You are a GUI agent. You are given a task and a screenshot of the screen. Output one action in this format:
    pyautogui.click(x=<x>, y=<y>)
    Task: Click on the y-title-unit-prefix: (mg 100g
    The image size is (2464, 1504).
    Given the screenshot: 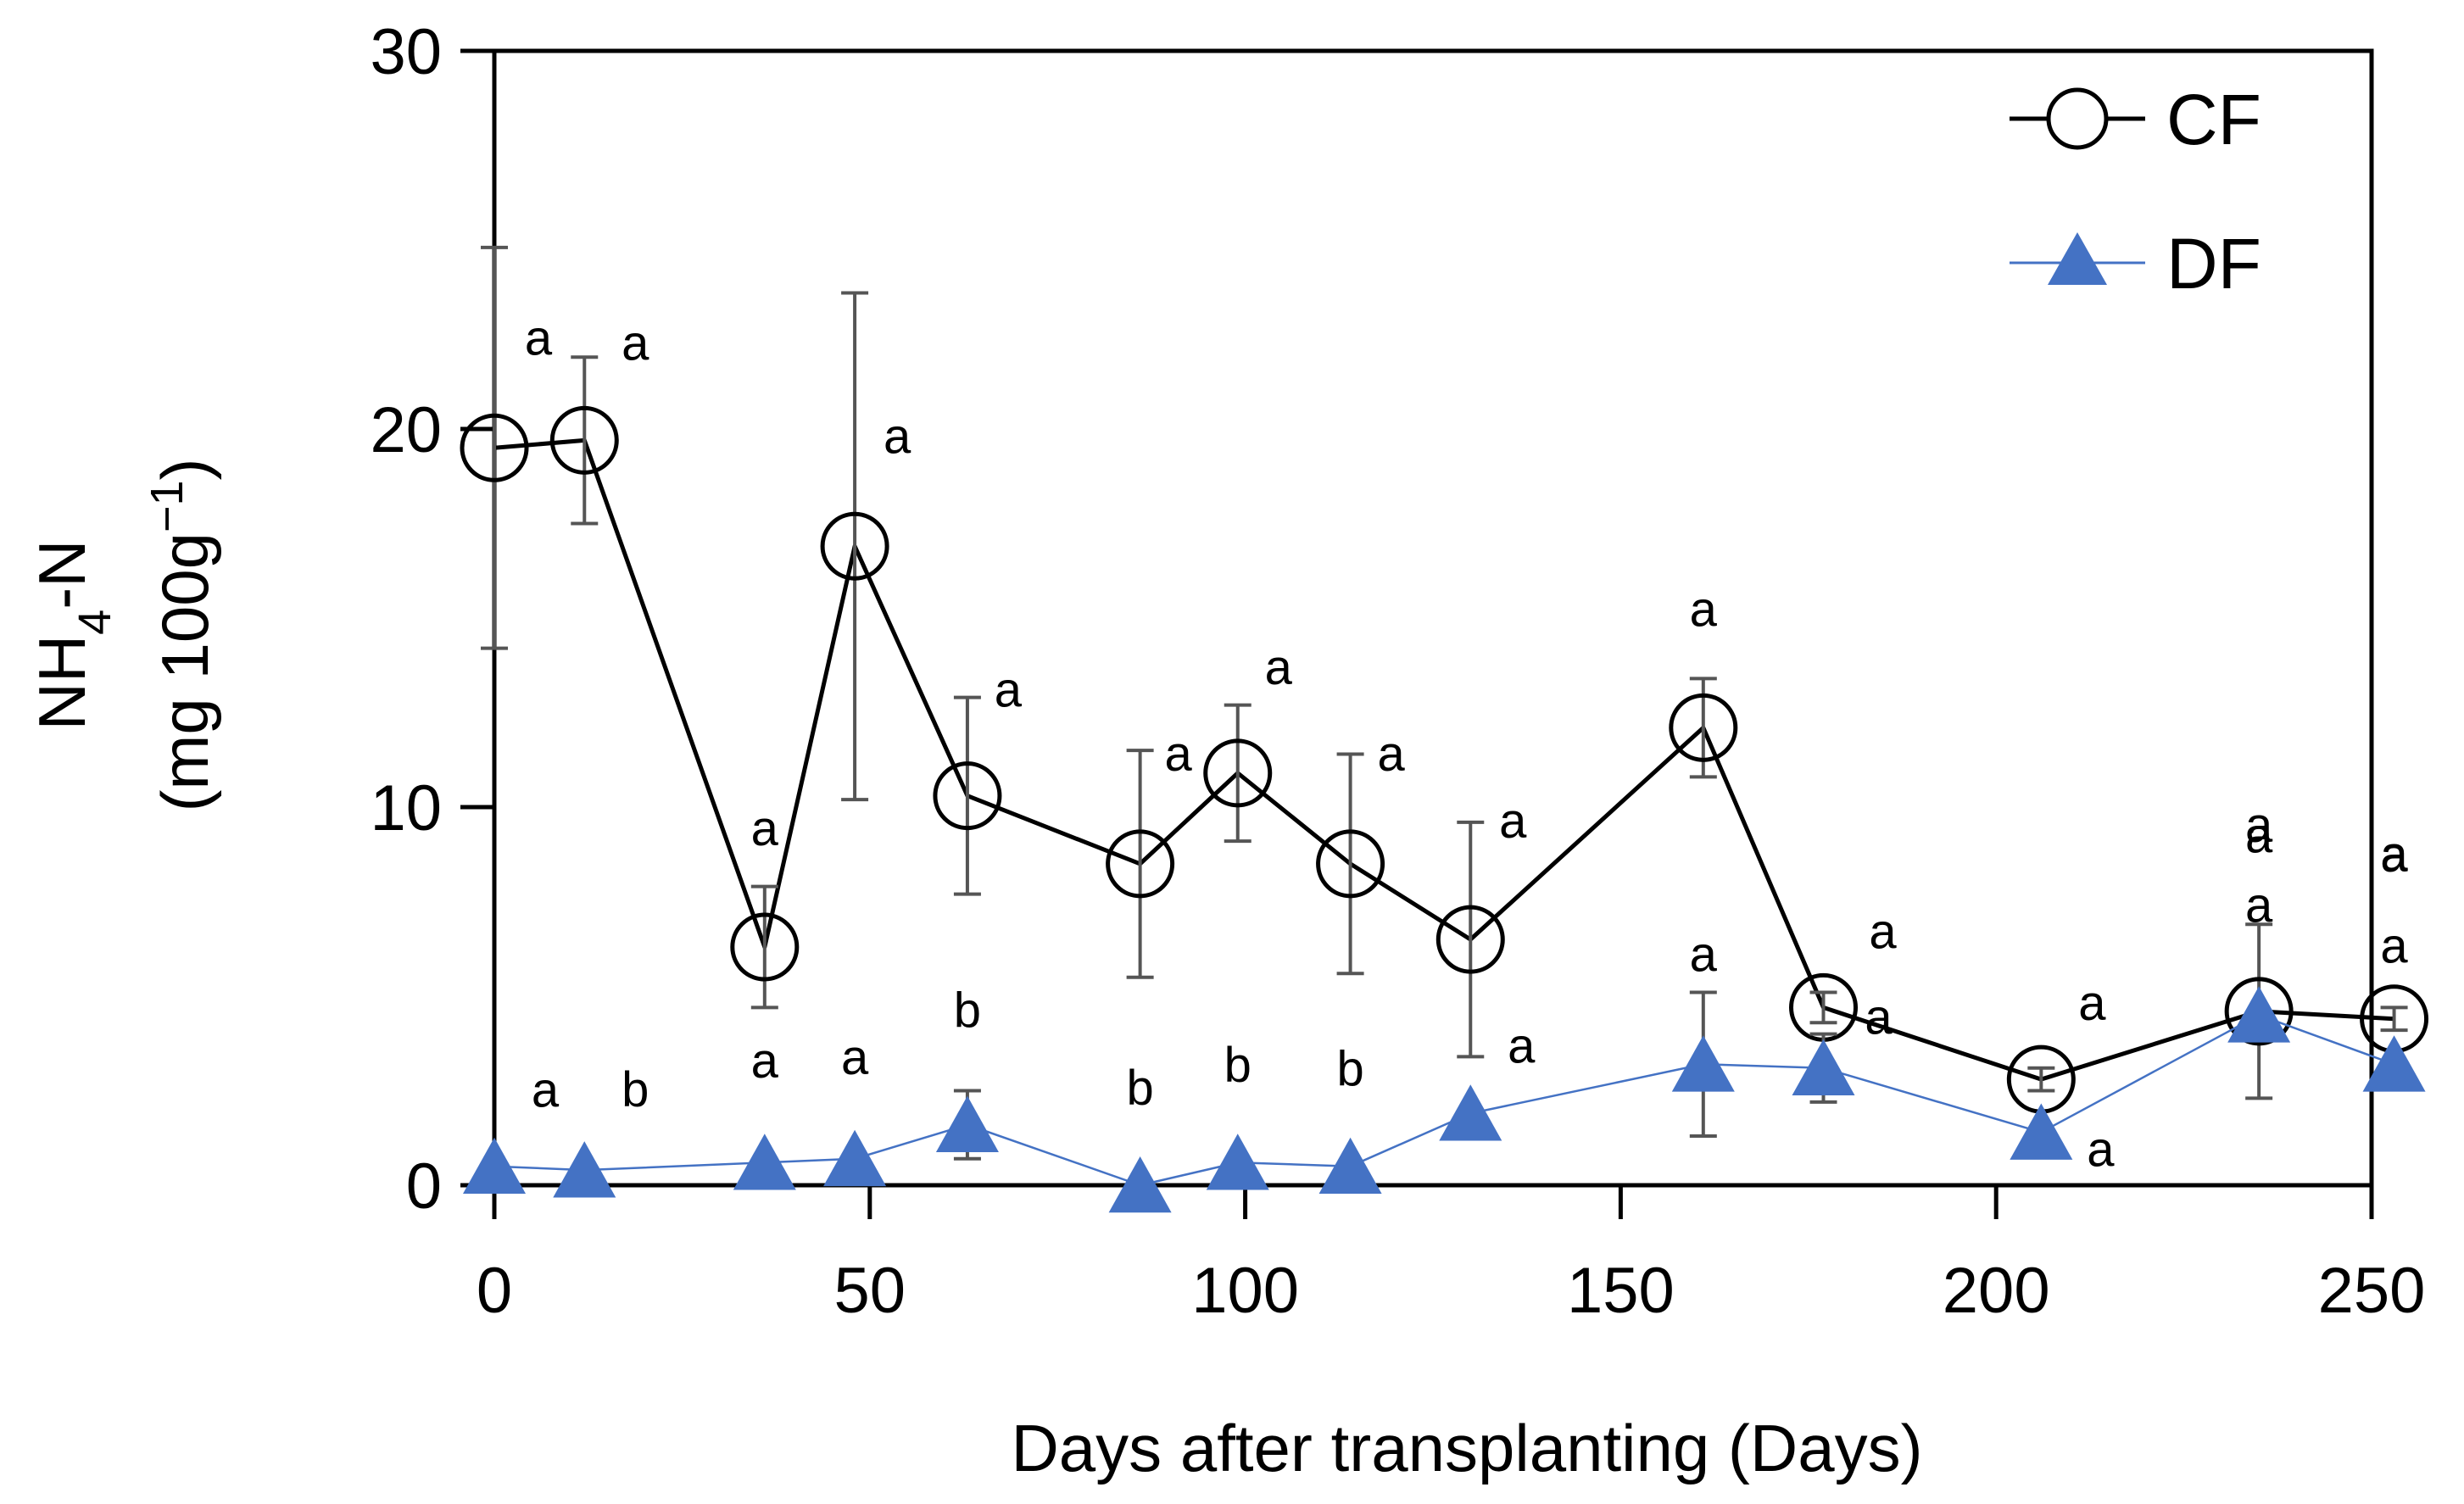 What is the action you would take?
    pyautogui.click(x=185, y=672)
    